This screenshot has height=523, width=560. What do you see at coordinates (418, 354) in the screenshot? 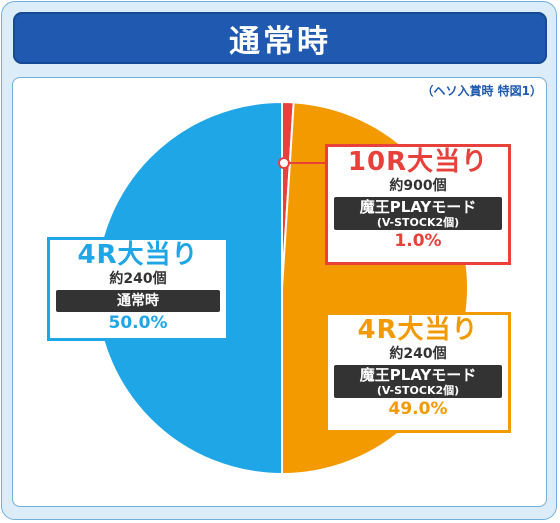
I see `callout-4r-orange-count: 約240個` at bounding box center [418, 354].